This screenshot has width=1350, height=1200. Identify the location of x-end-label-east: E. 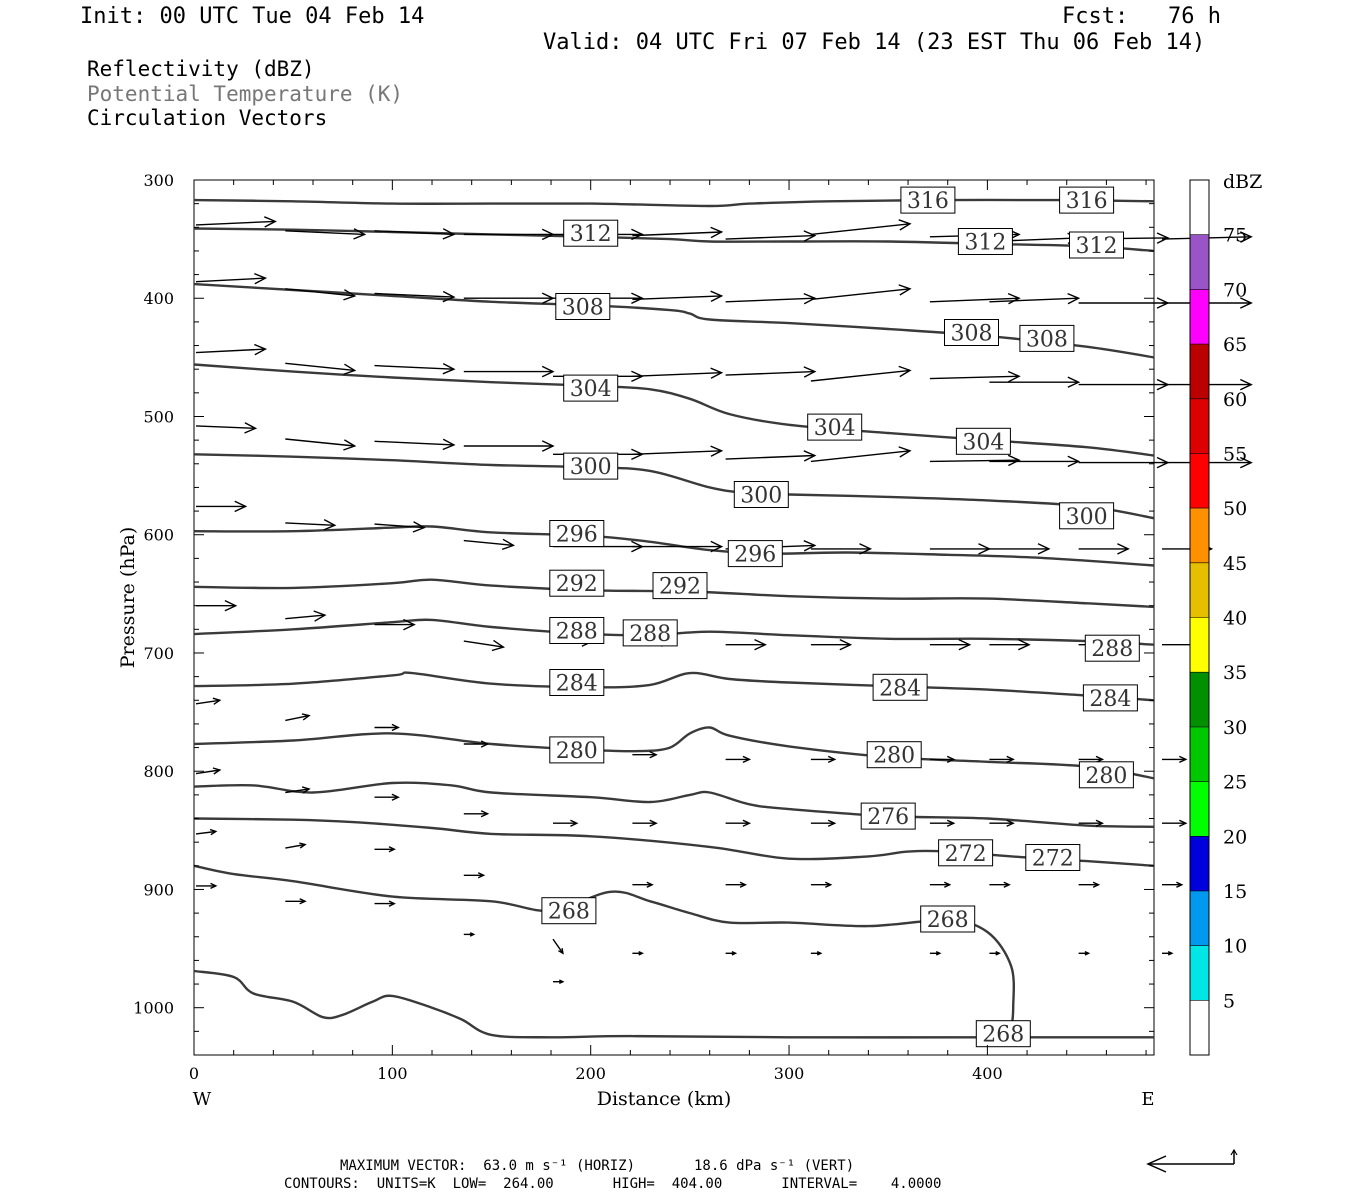
(1147, 1099).